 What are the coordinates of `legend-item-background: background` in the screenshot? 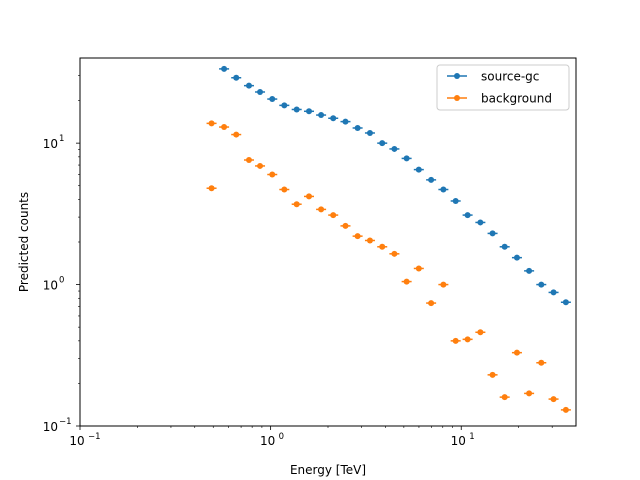 It's located at (499, 99).